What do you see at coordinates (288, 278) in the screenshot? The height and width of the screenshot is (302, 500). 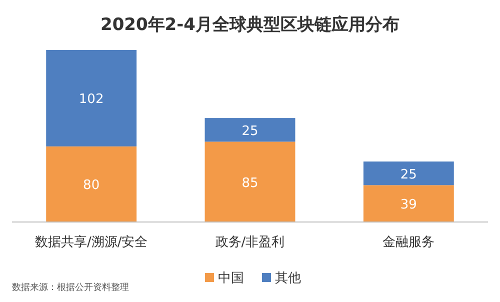 I see `legend-label: 其他` at bounding box center [288, 278].